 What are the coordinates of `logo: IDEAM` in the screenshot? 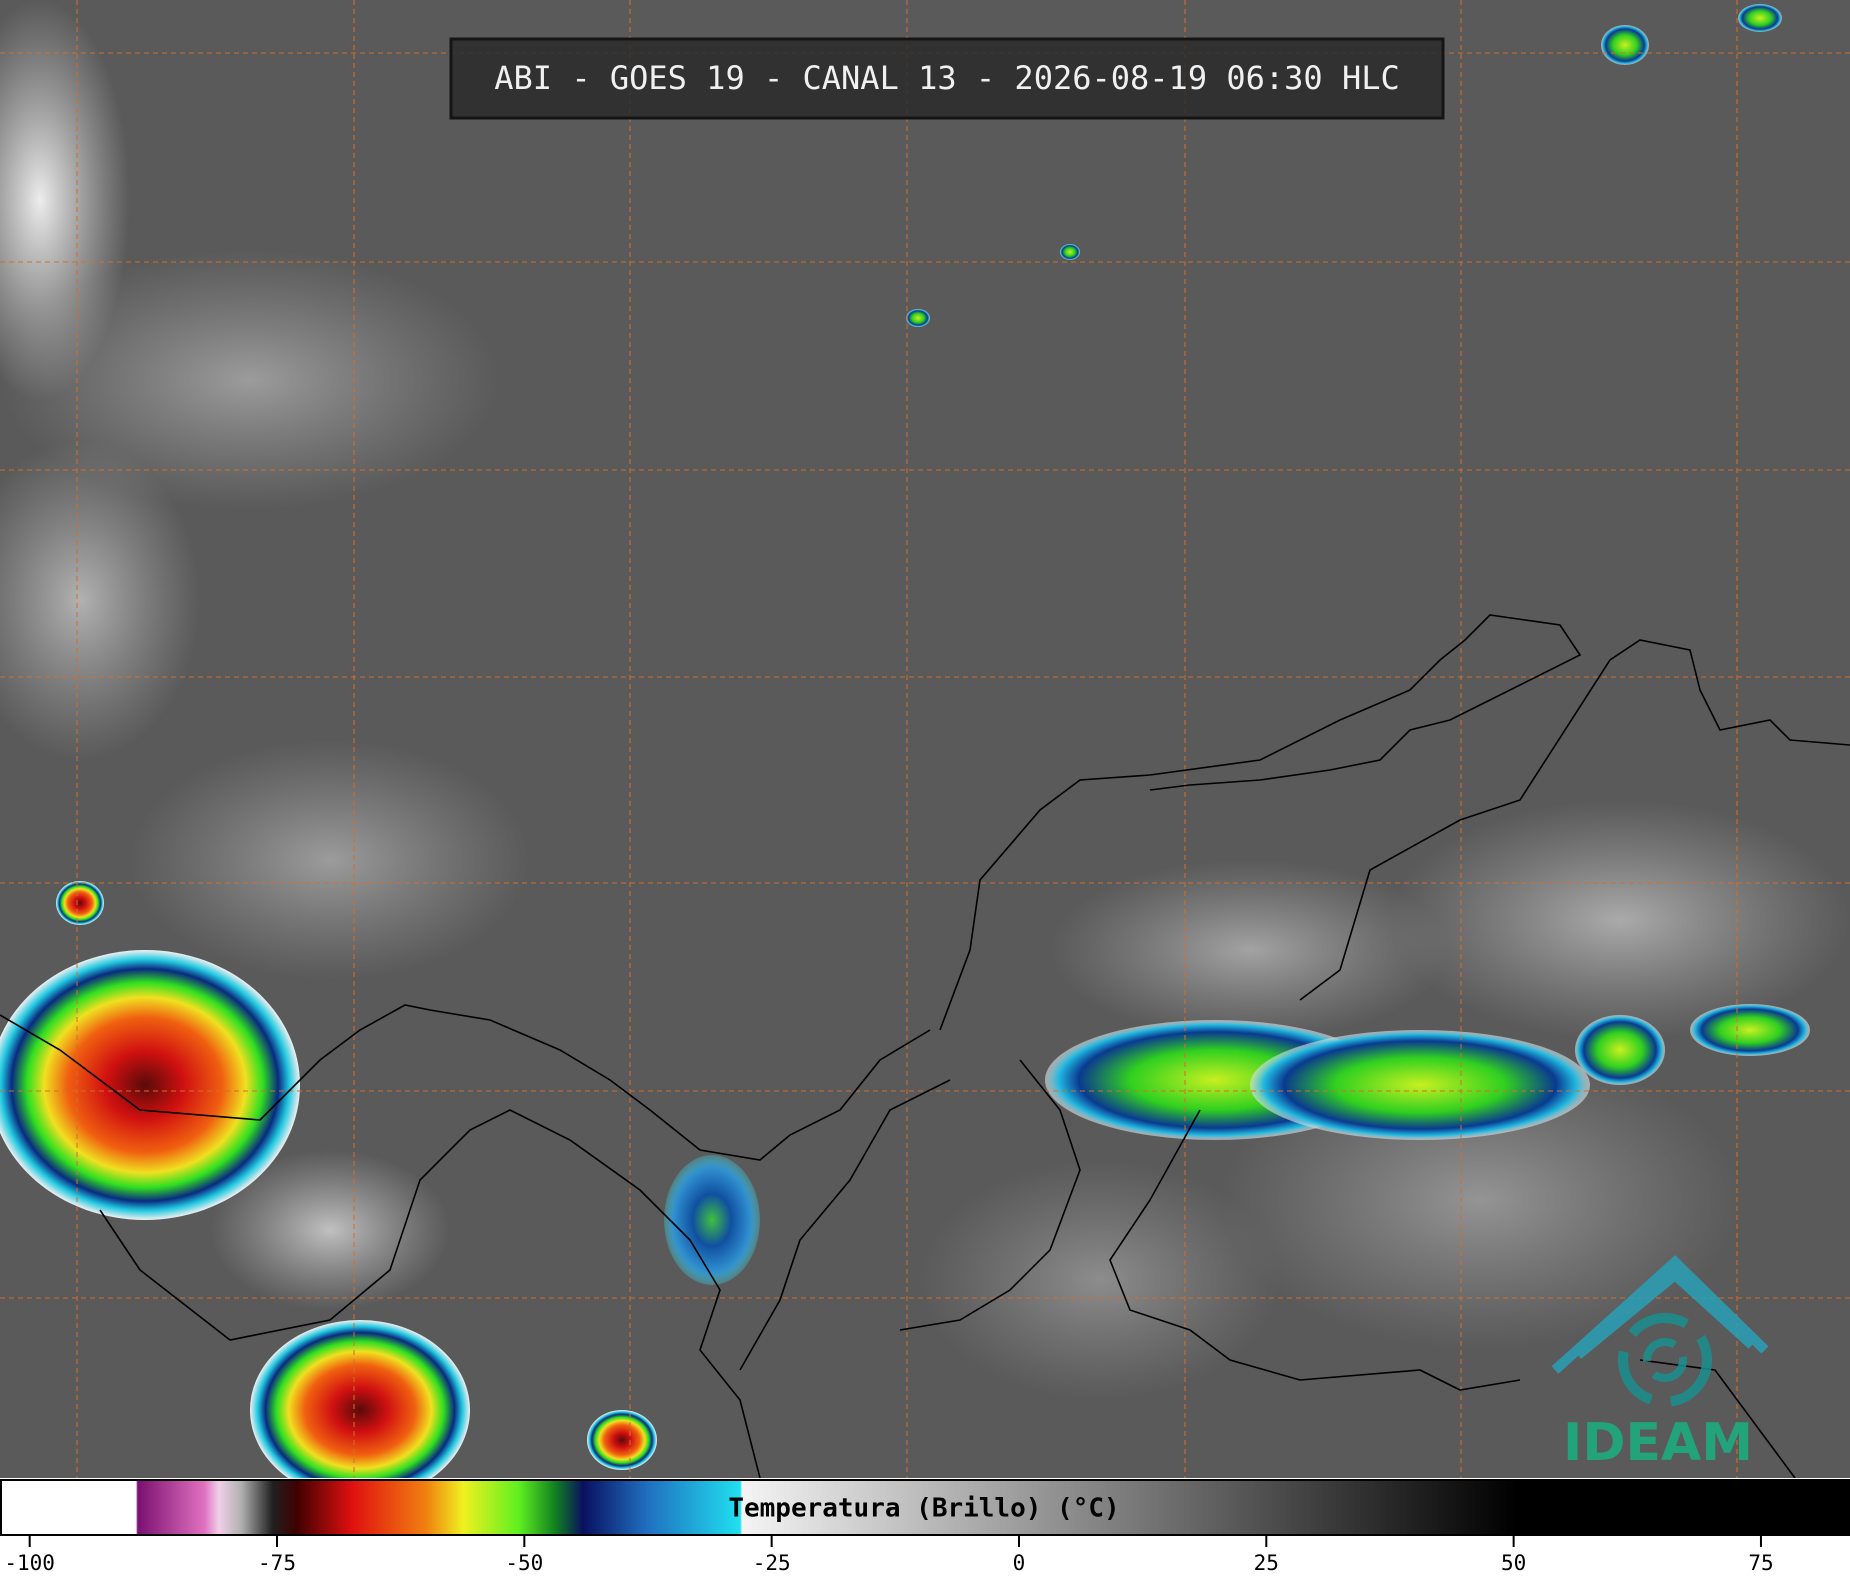 It's located at (1660, 1364).